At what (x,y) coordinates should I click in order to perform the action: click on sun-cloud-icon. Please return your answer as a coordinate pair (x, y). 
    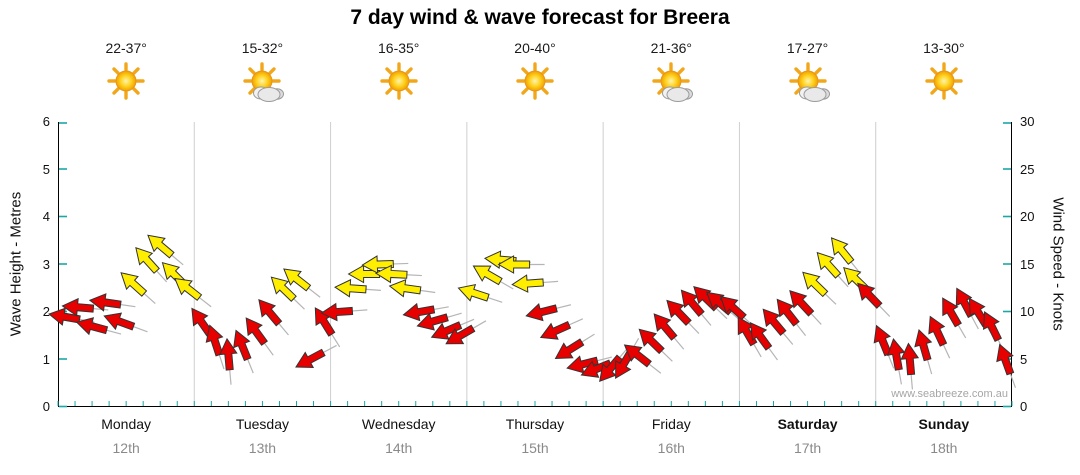
    Looking at the image, I should click on (673, 82).